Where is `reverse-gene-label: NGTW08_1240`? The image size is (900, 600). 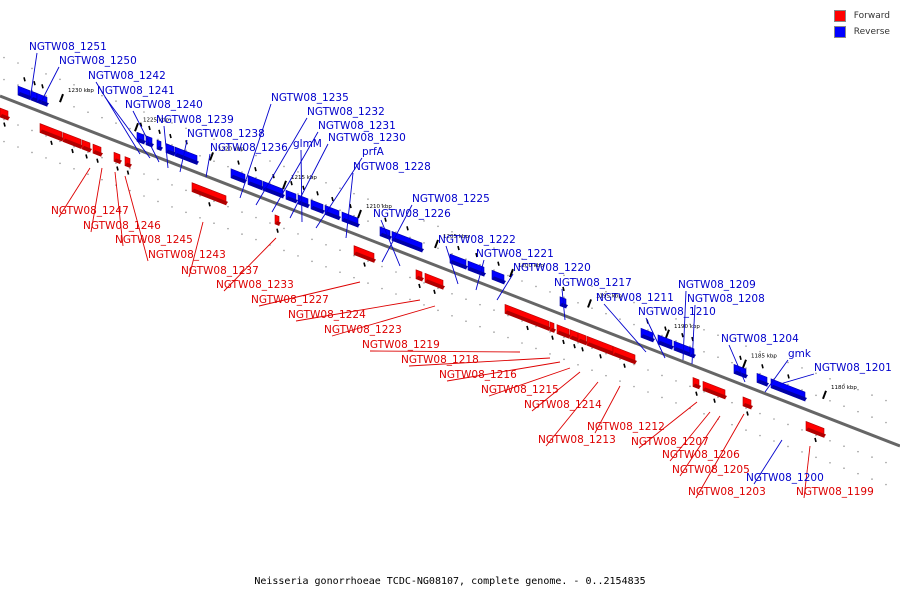
reverse-gene-label: NGTW08_1240 is located at coordinates (164, 105).